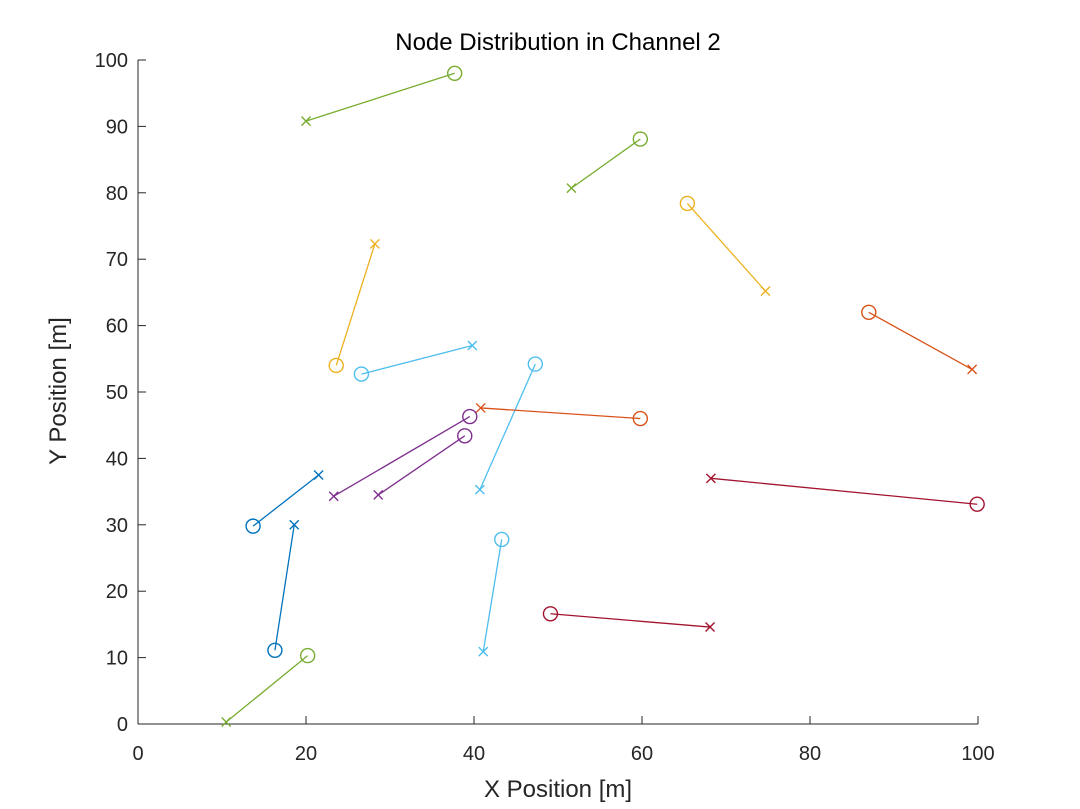 The width and height of the screenshot is (1080, 809). What do you see at coordinates (558, 789) in the screenshot?
I see `x-axis-label: X Position [m]` at bounding box center [558, 789].